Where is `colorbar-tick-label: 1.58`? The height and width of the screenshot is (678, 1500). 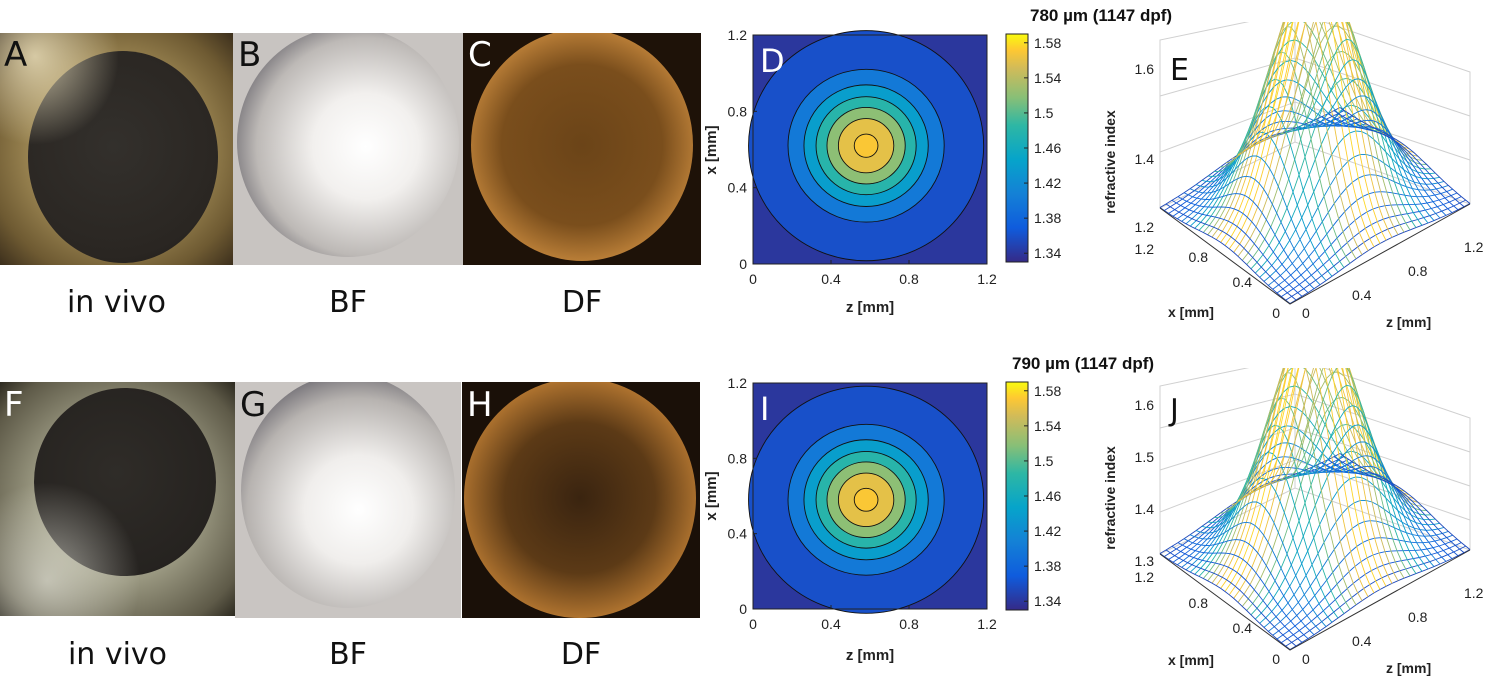 colorbar-tick-label: 1.58 is located at coordinates (1047, 391).